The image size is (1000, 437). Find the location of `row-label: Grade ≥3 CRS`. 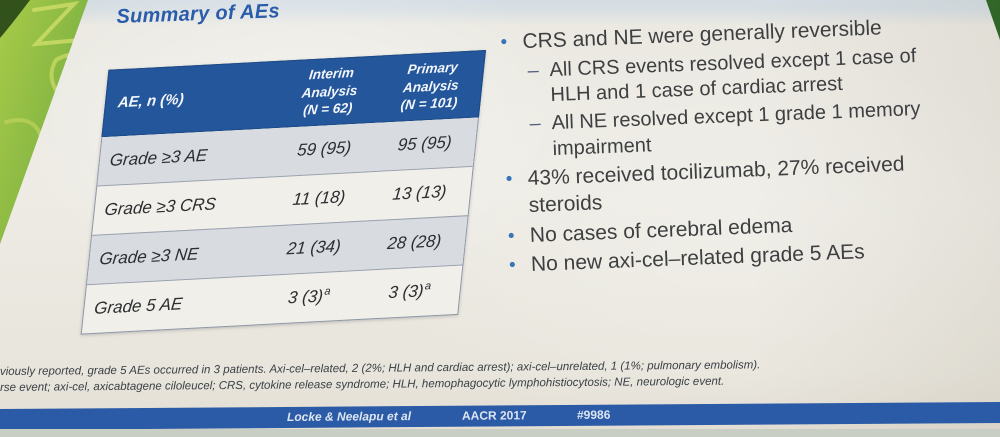

row-label: Grade ≥3 CRS is located at coordinates (160, 206).